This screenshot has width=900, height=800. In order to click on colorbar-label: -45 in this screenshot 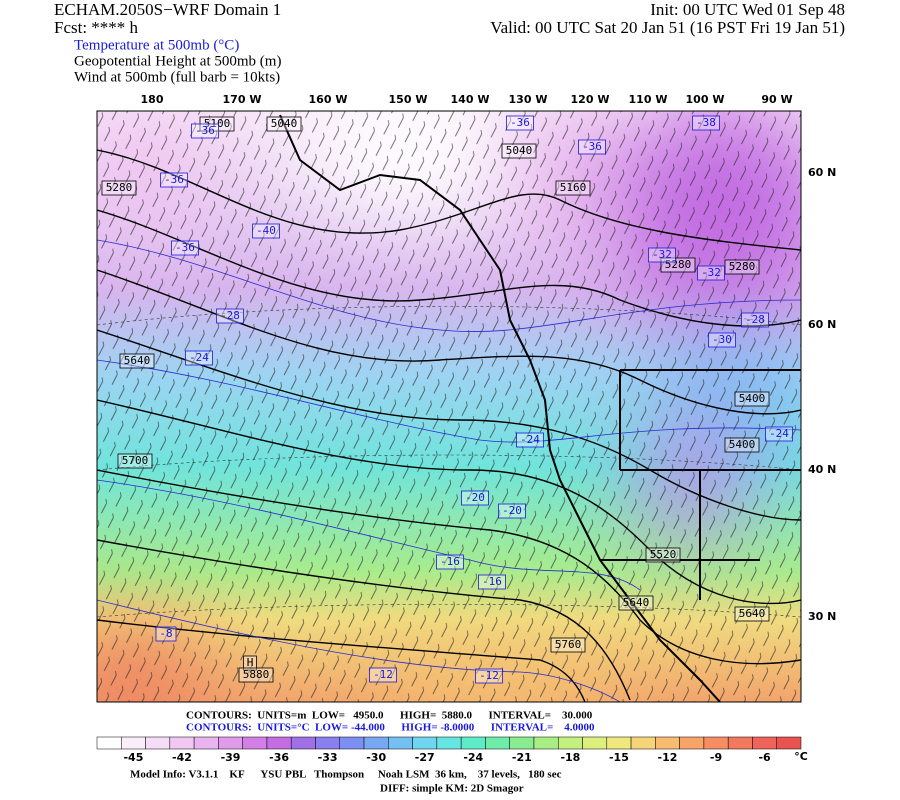, I will do `click(133, 757)`.